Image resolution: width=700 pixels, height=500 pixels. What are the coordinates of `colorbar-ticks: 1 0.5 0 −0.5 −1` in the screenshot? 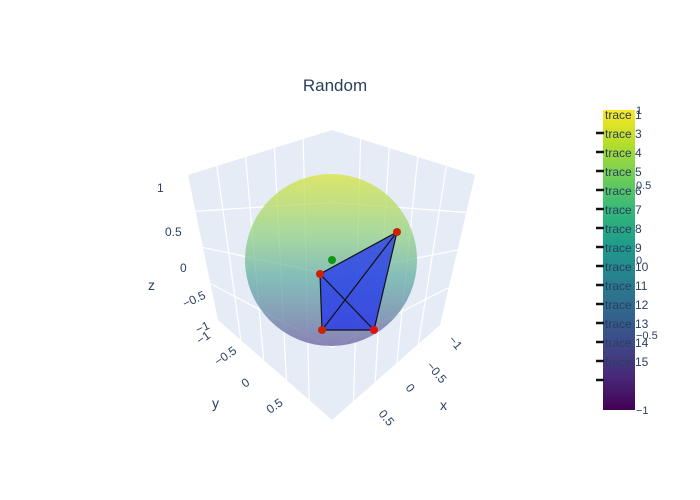 It's located at (647, 261).